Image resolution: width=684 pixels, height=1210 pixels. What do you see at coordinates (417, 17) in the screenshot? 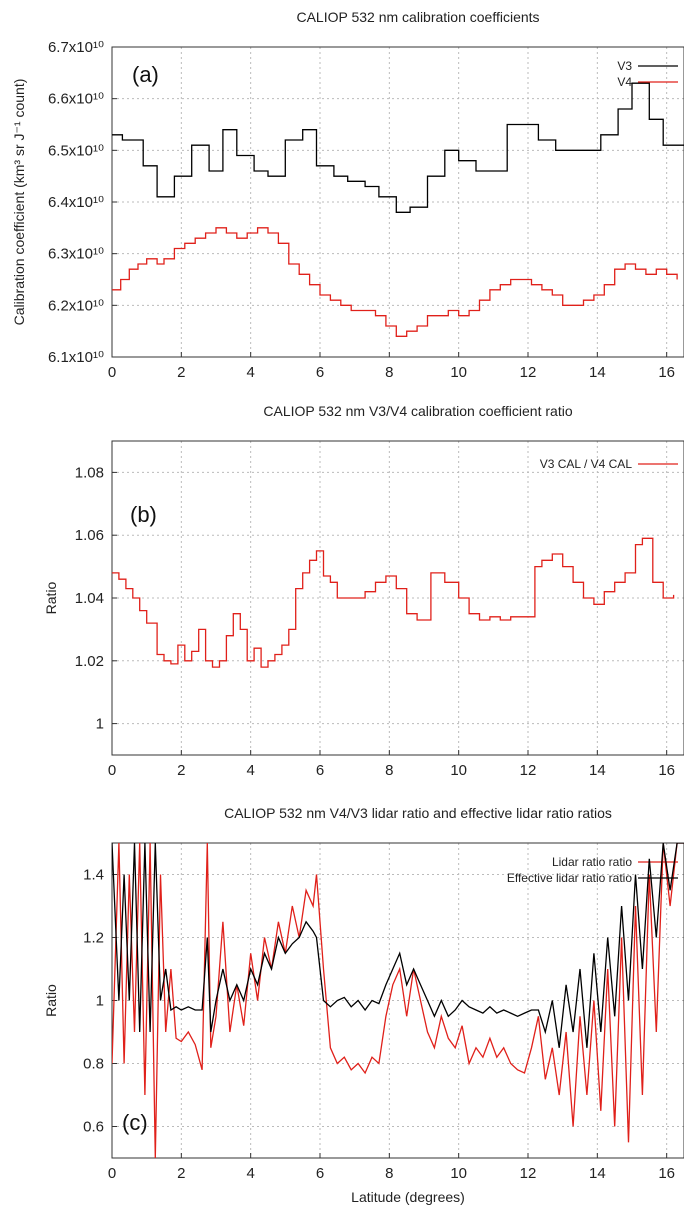
I see `chart-title: CALIOP 532 nm calibration coefficients` at bounding box center [417, 17].